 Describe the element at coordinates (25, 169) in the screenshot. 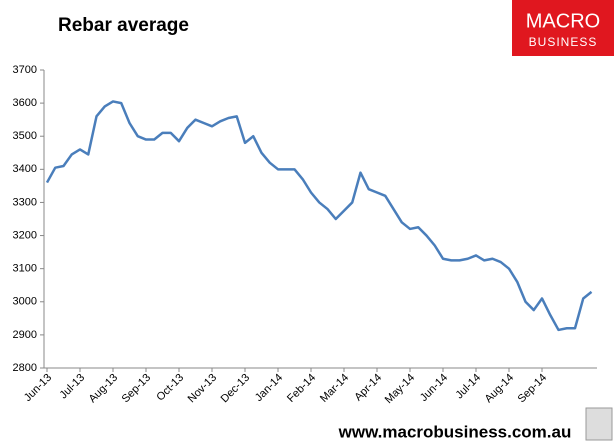

I see `y-tick-label: 3400` at that location.